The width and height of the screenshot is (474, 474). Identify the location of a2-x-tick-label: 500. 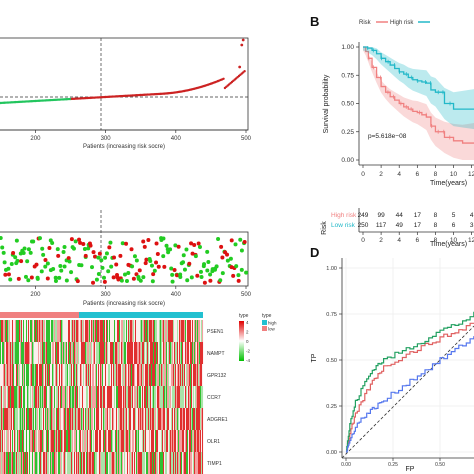
(246, 295).